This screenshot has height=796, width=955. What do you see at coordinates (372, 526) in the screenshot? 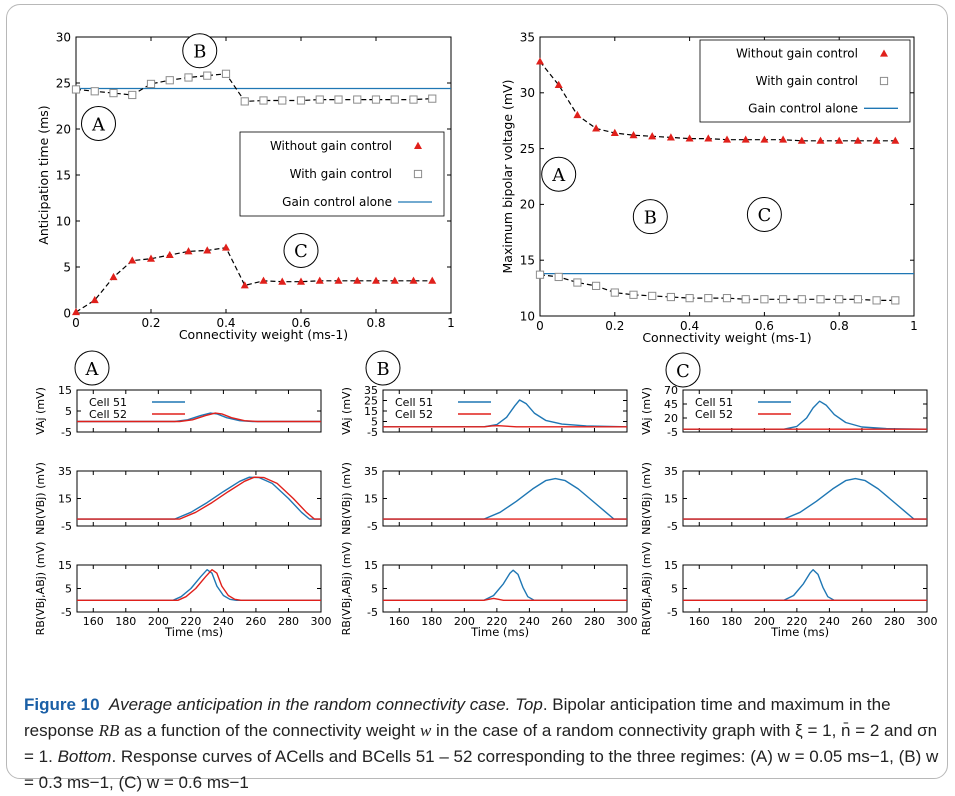
I see `panel-b-row2-ytick-label: -5` at bounding box center [372, 526].